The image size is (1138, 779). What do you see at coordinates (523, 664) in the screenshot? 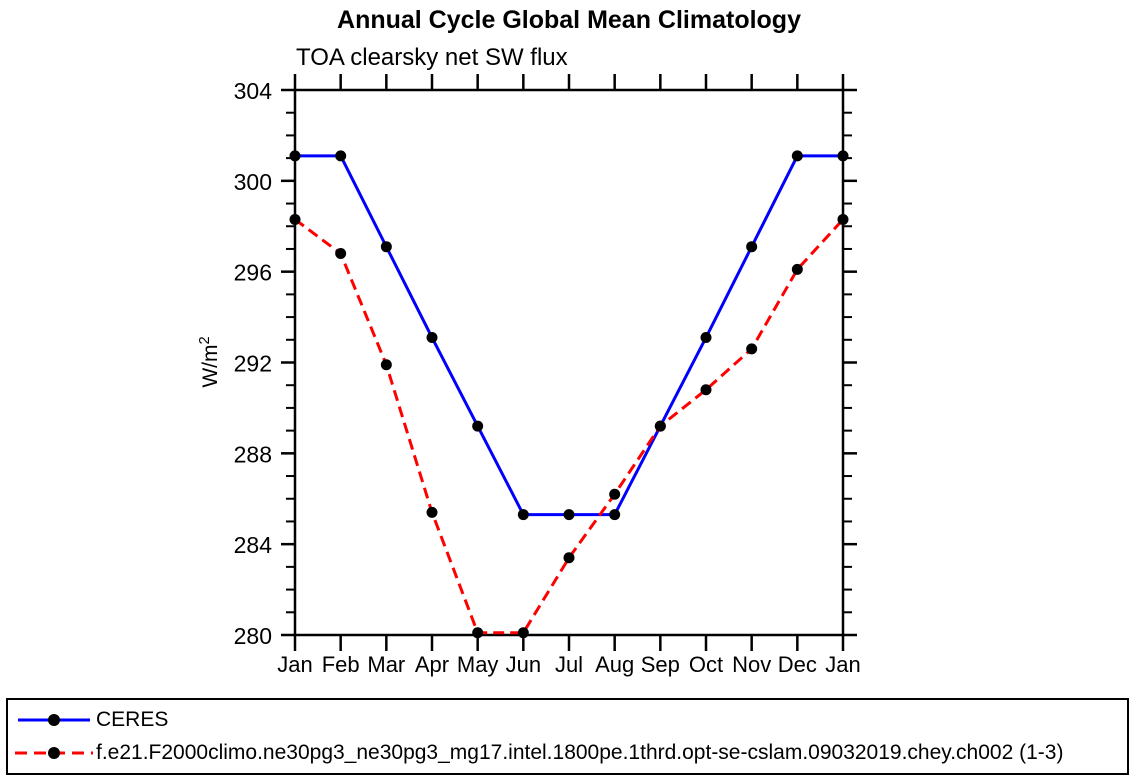
I see `x-axis-tick-label: Jun` at bounding box center [523, 664].